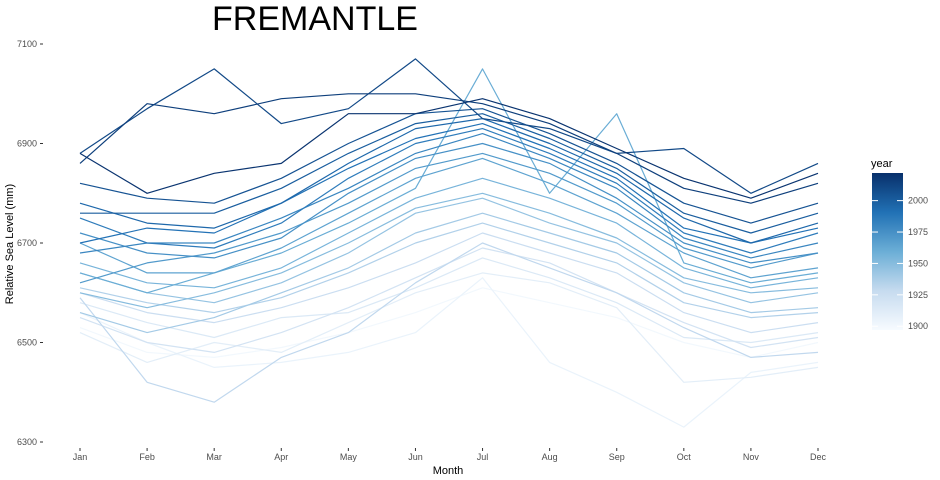 The height and width of the screenshot is (480, 940). I want to click on legend-colorbar, so click(887, 251).